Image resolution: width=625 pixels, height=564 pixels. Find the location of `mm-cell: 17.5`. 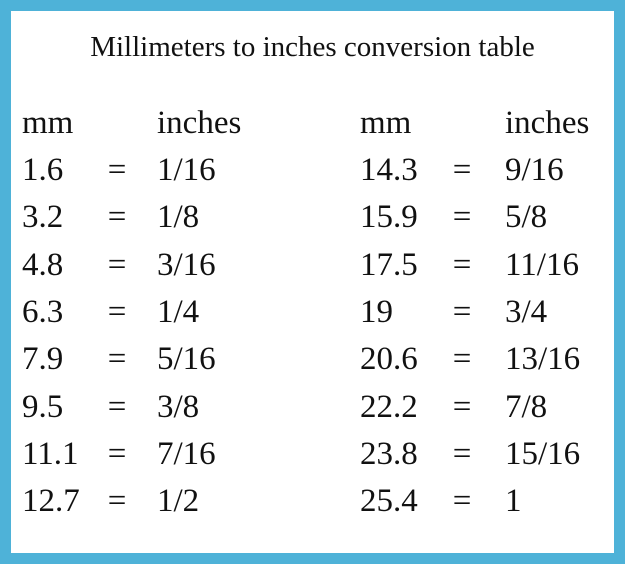

mm-cell: 17.5 is located at coordinates (389, 264).